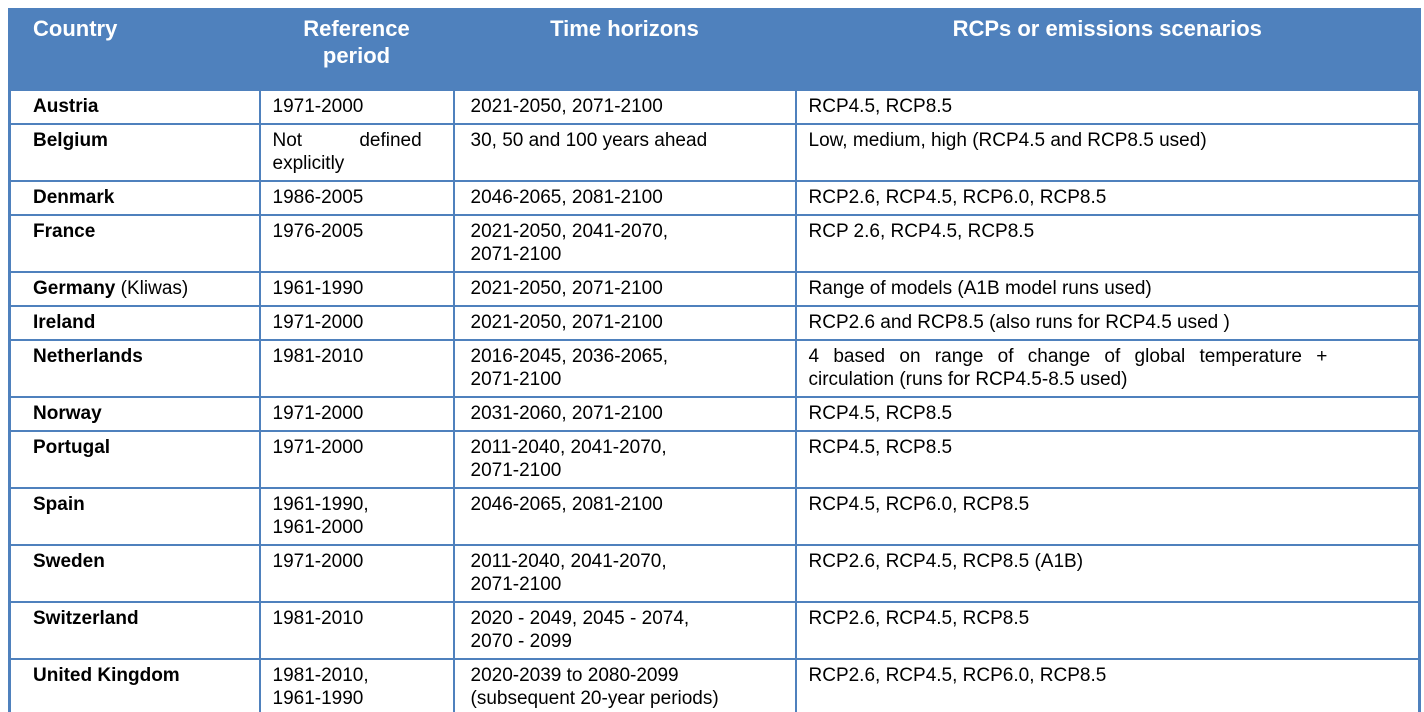  Describe the element at coordinates (356, 152) in the screenshot. I see `reference-period-cell: Not defined explicitly` at that location.